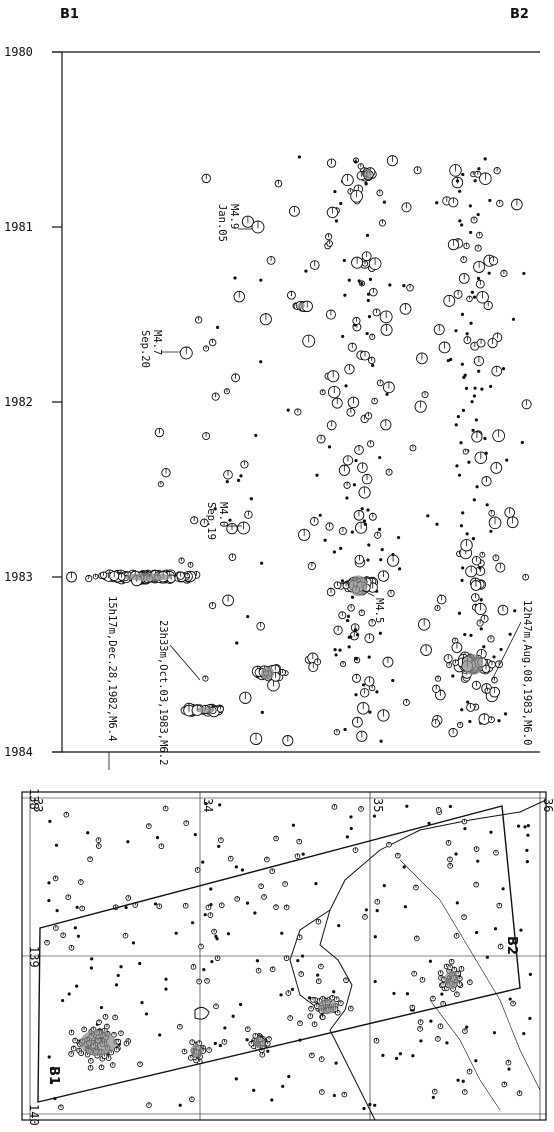 Image resolution: width=554 pixels, height=1132 pixels. I want to click on time-tick-label: 1983, so click(18, 577).